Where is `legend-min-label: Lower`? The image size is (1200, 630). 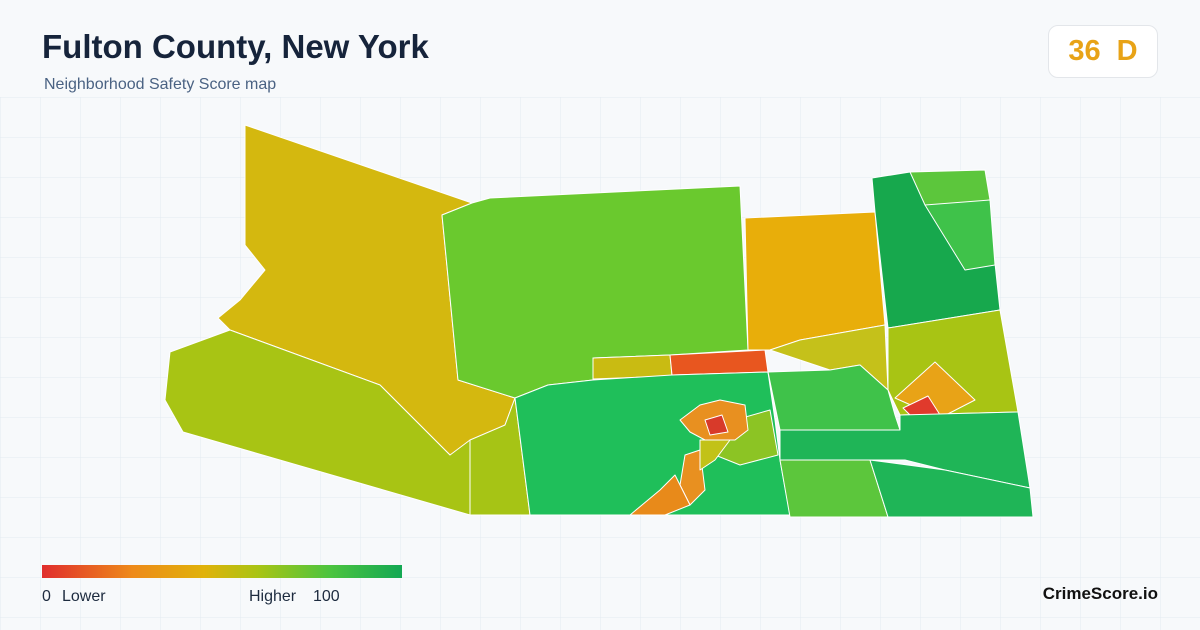
legend-min-label: Lower is located at coordinates (84, 596).